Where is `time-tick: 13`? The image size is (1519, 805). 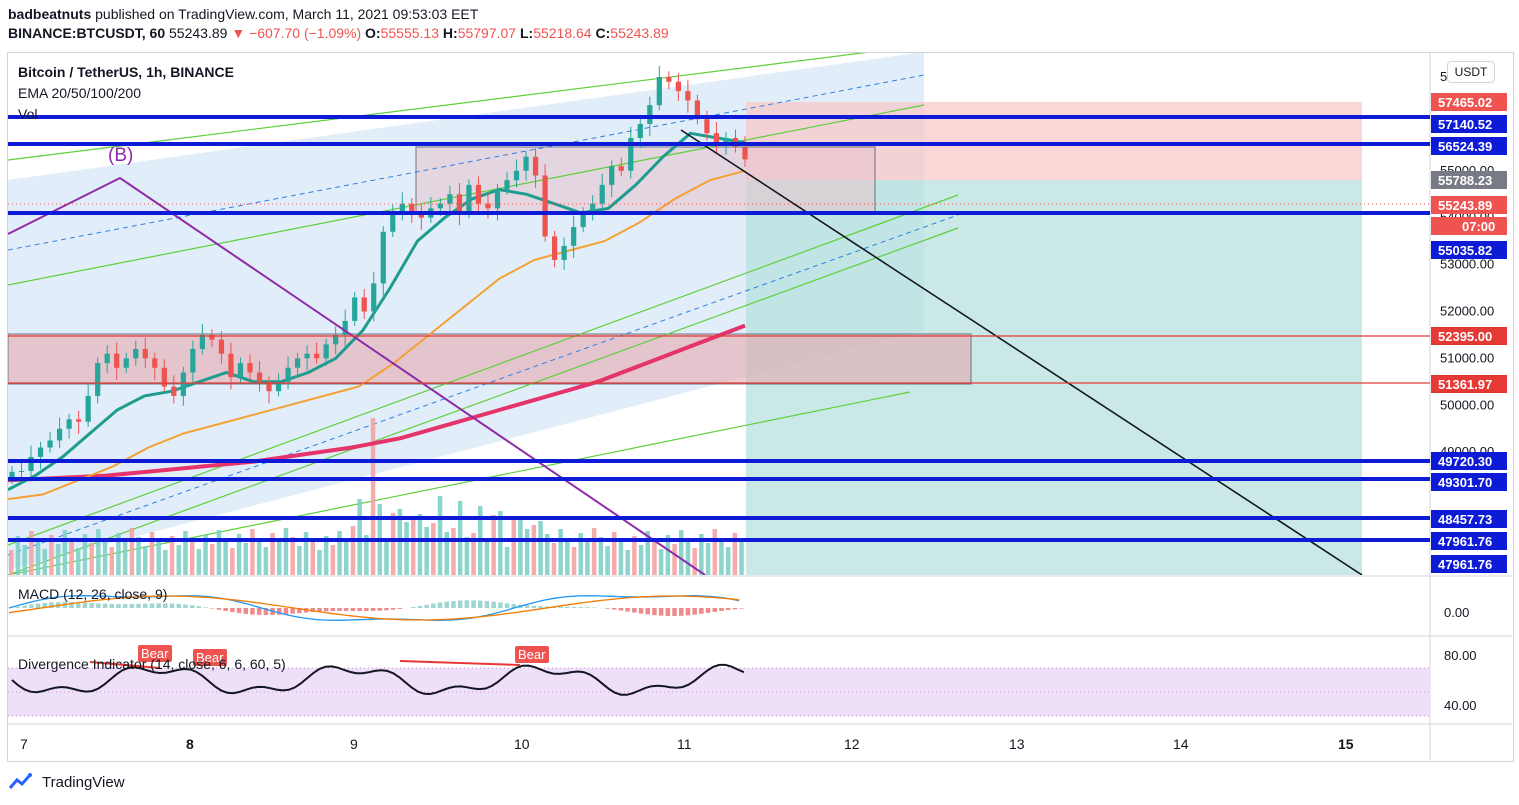
time-tick: 13 is located at coordinates (1017, 744).